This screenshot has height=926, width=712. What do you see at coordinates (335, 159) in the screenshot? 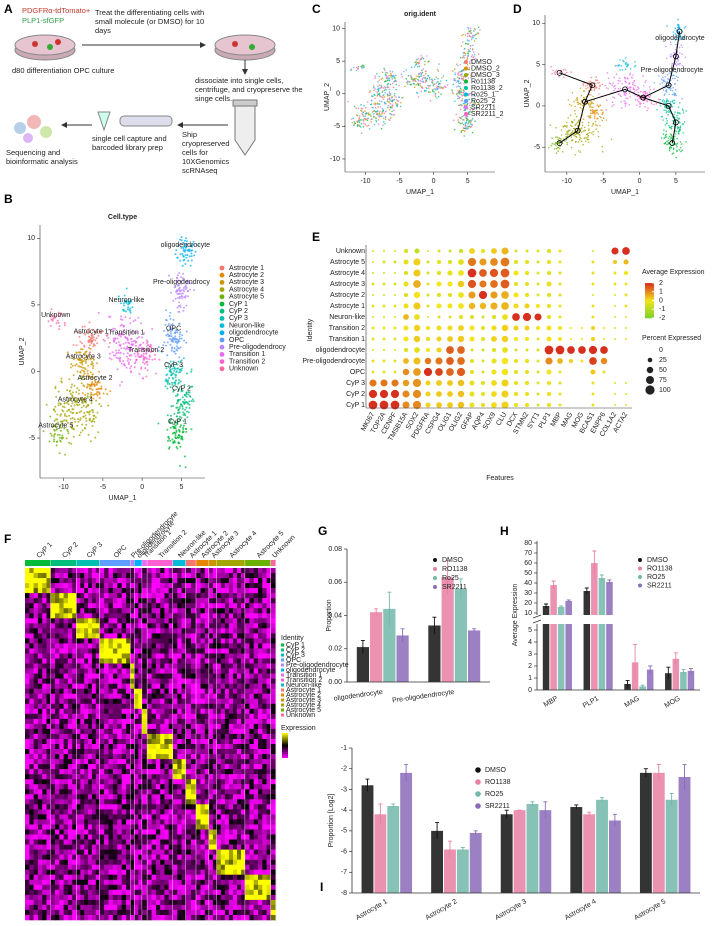
I see `y-tick-label: -10` at bounding box center [335, 159].